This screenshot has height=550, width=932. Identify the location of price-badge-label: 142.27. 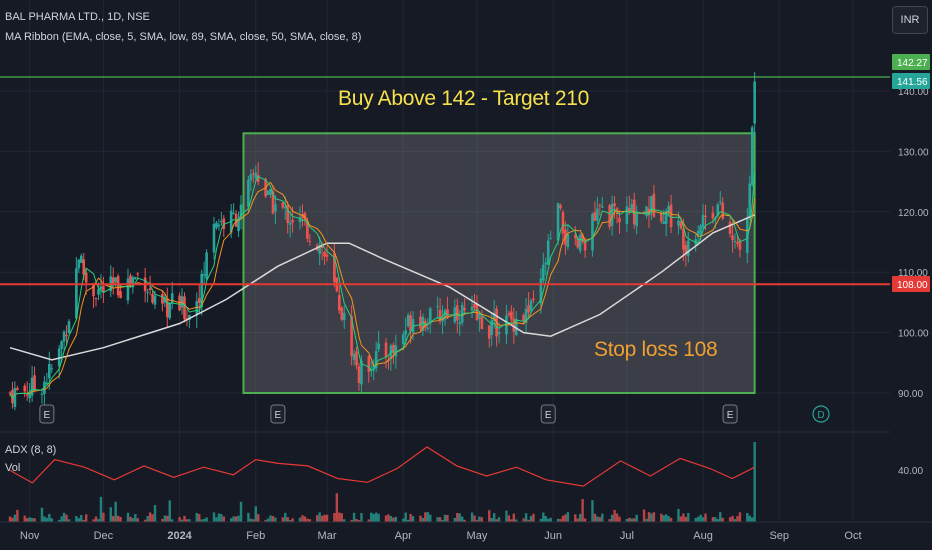
(912, 63).